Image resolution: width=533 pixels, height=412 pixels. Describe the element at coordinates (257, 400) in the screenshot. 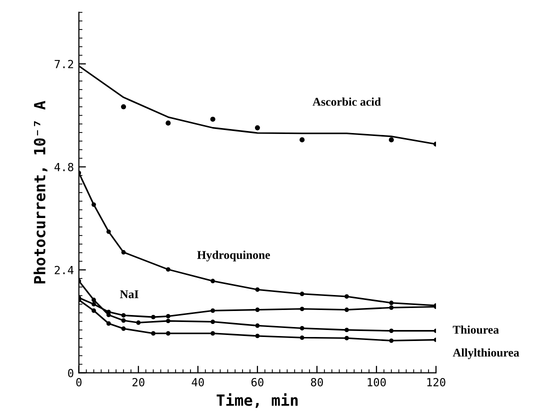

I see `x-axis-title: Time, min` at that location.